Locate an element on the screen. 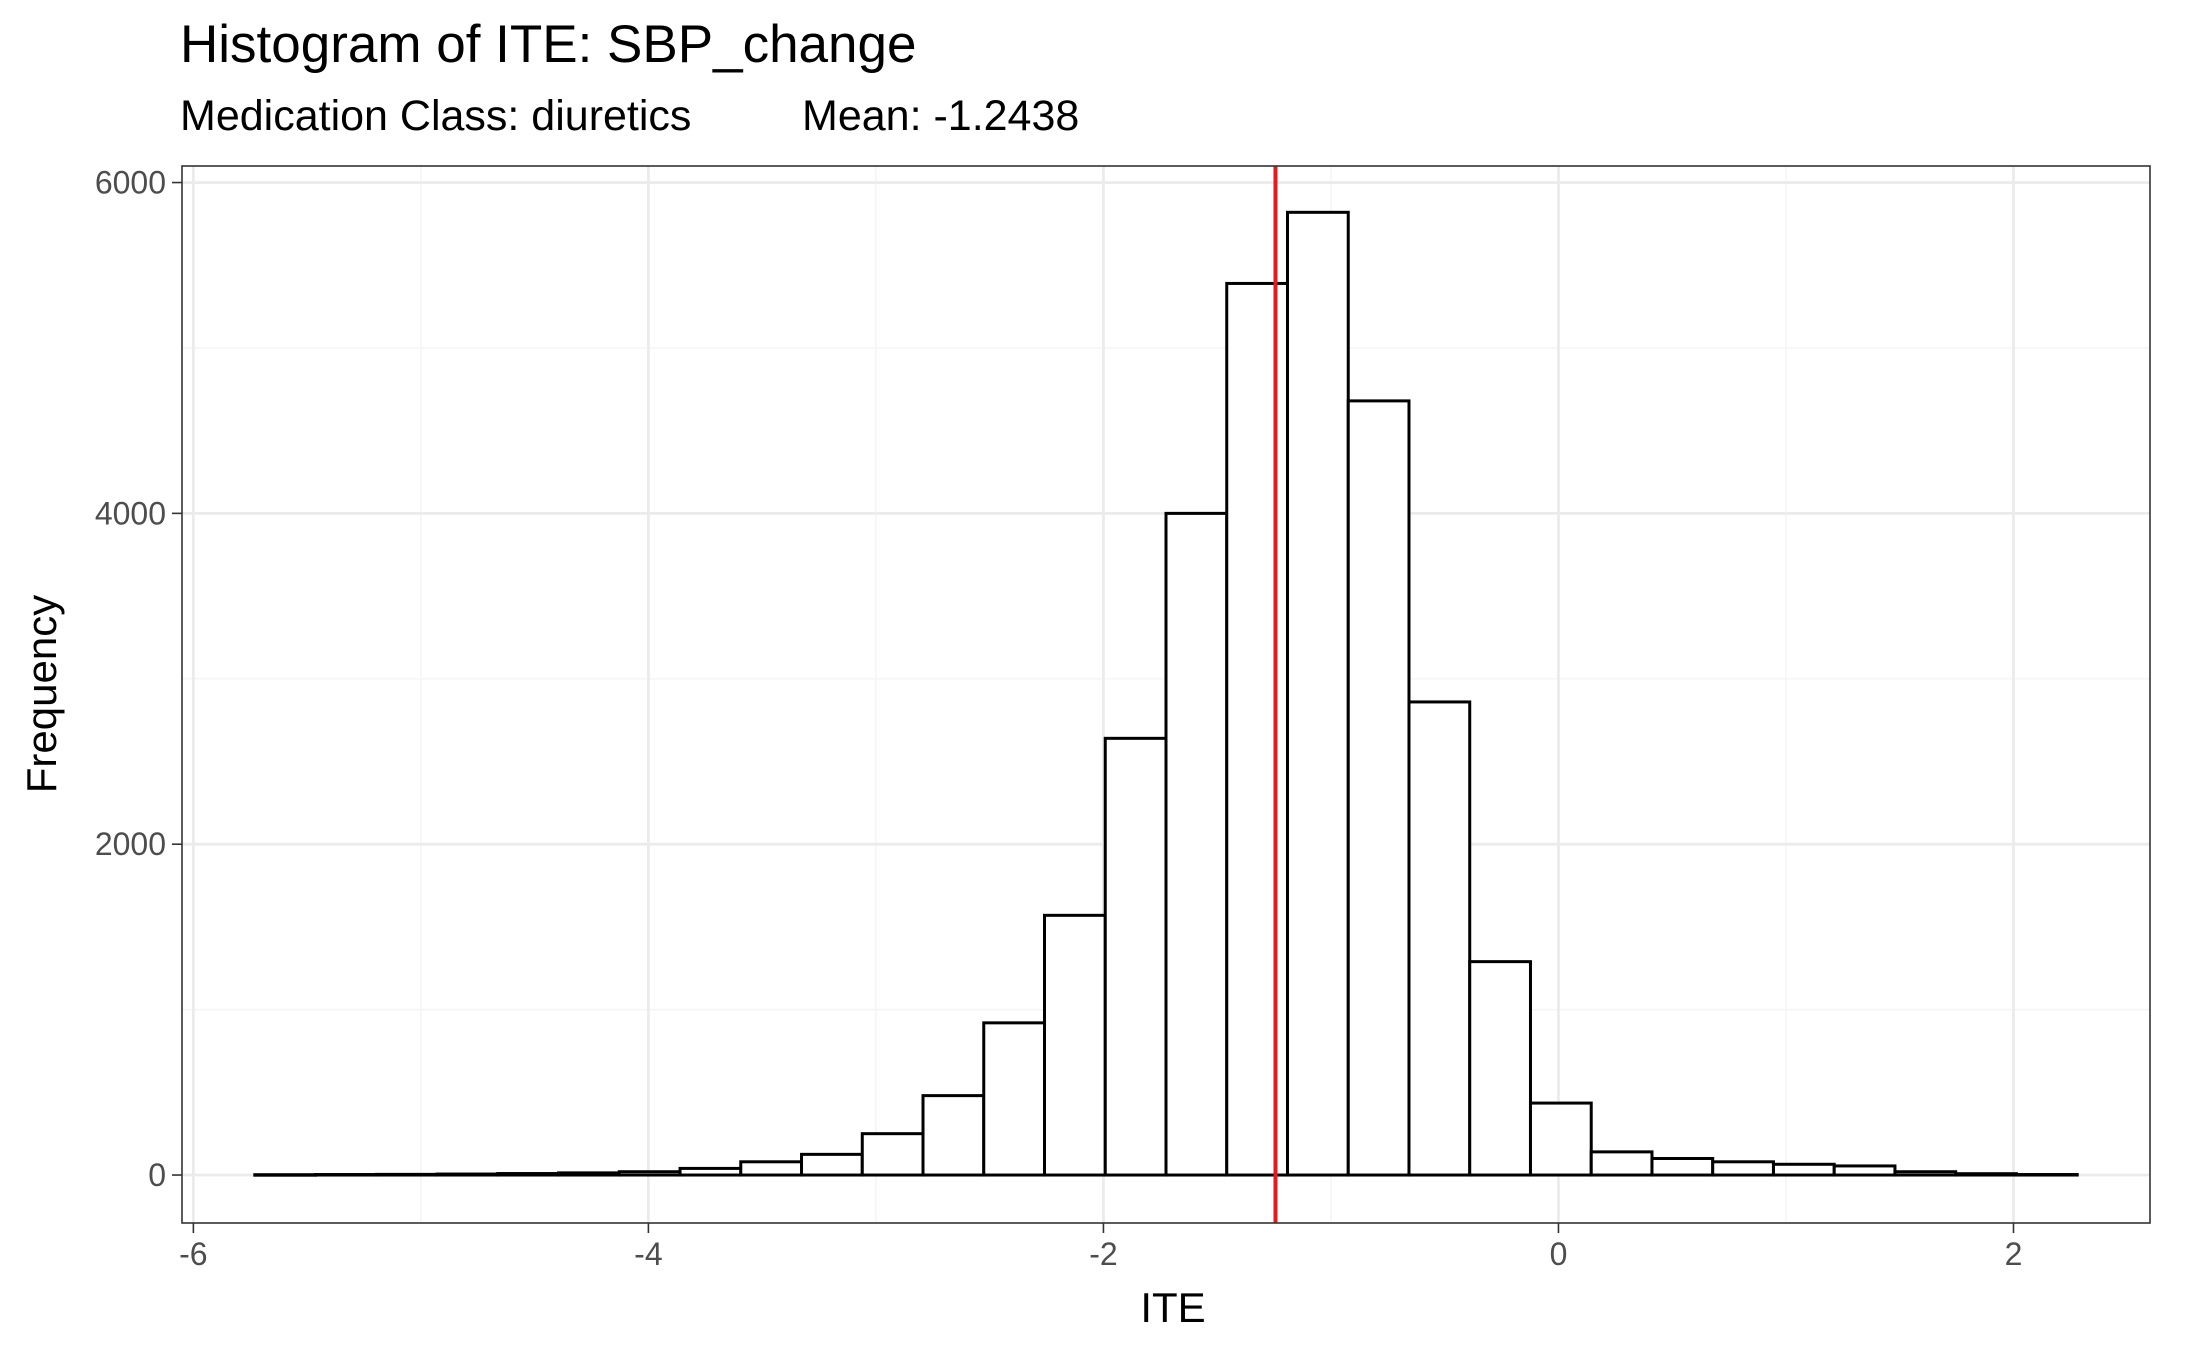 Image resolution: width=2187 pixels, height=1351 pixels. chart-subtitle-mean: Mean: -1.2438 is located at coordinates (940, 116).